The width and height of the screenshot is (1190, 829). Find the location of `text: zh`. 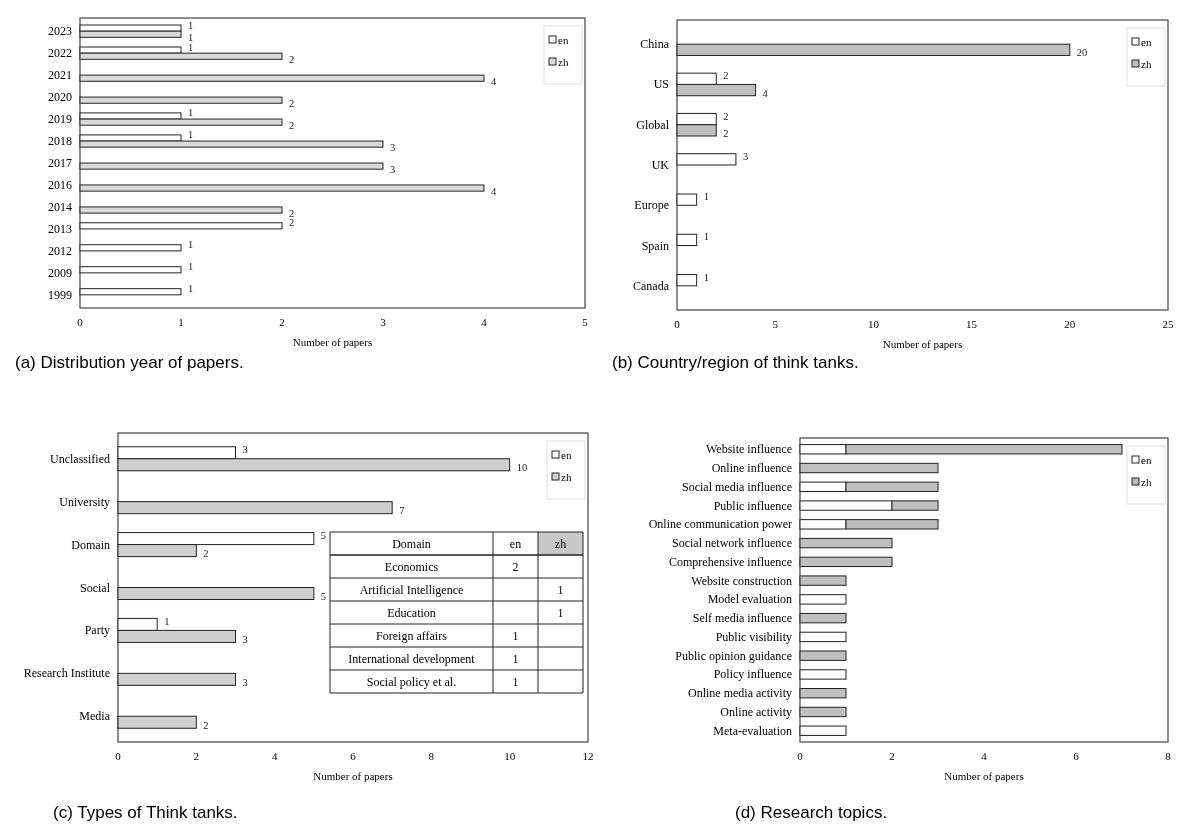

text: zh is located at coordinates (560, 543).